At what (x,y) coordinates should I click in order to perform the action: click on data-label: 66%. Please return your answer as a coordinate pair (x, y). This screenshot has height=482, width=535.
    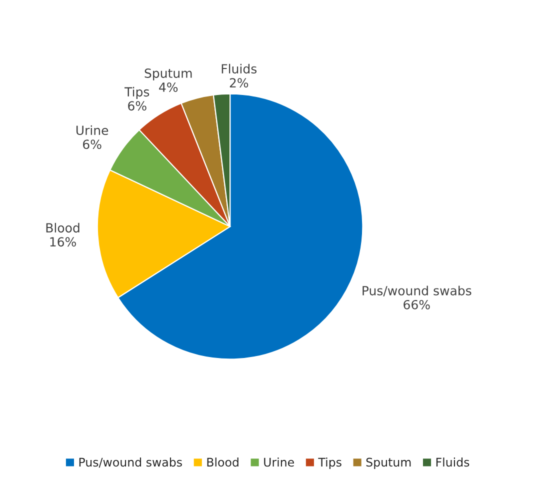
    Looking at the image, I should click on (417, 305).